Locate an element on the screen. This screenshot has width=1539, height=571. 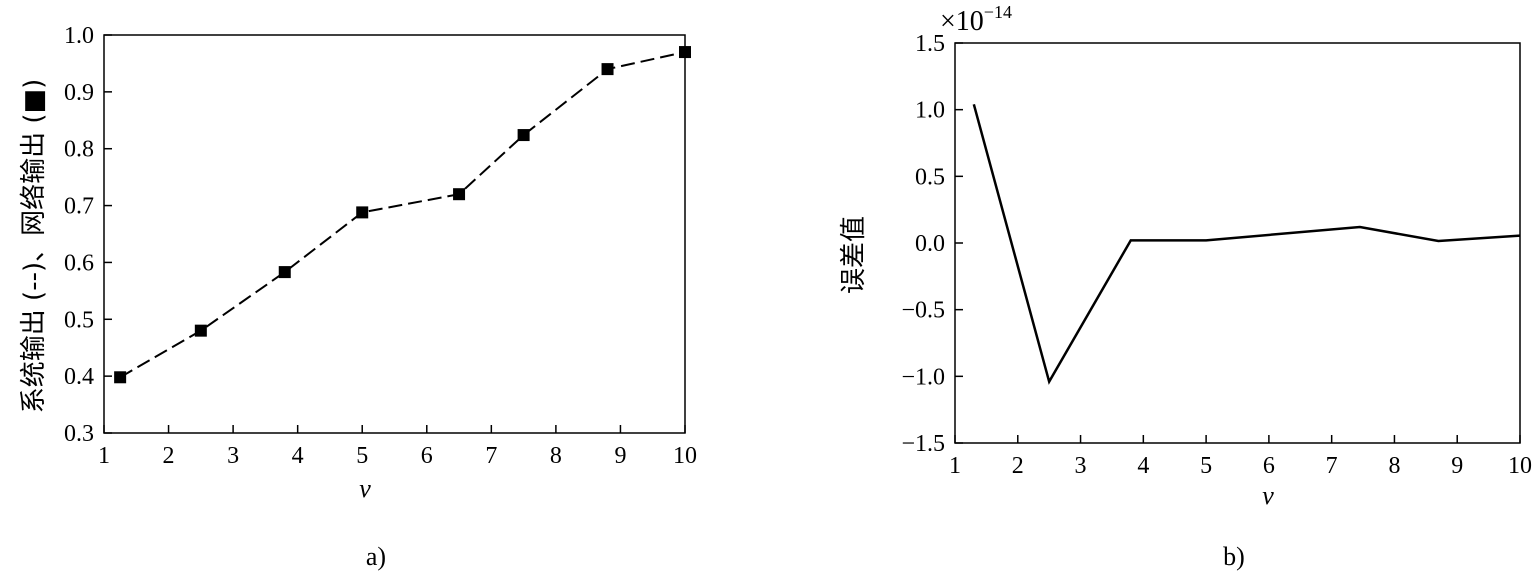
y-tick-label: 0.3 is located at coordinates (79, 434).